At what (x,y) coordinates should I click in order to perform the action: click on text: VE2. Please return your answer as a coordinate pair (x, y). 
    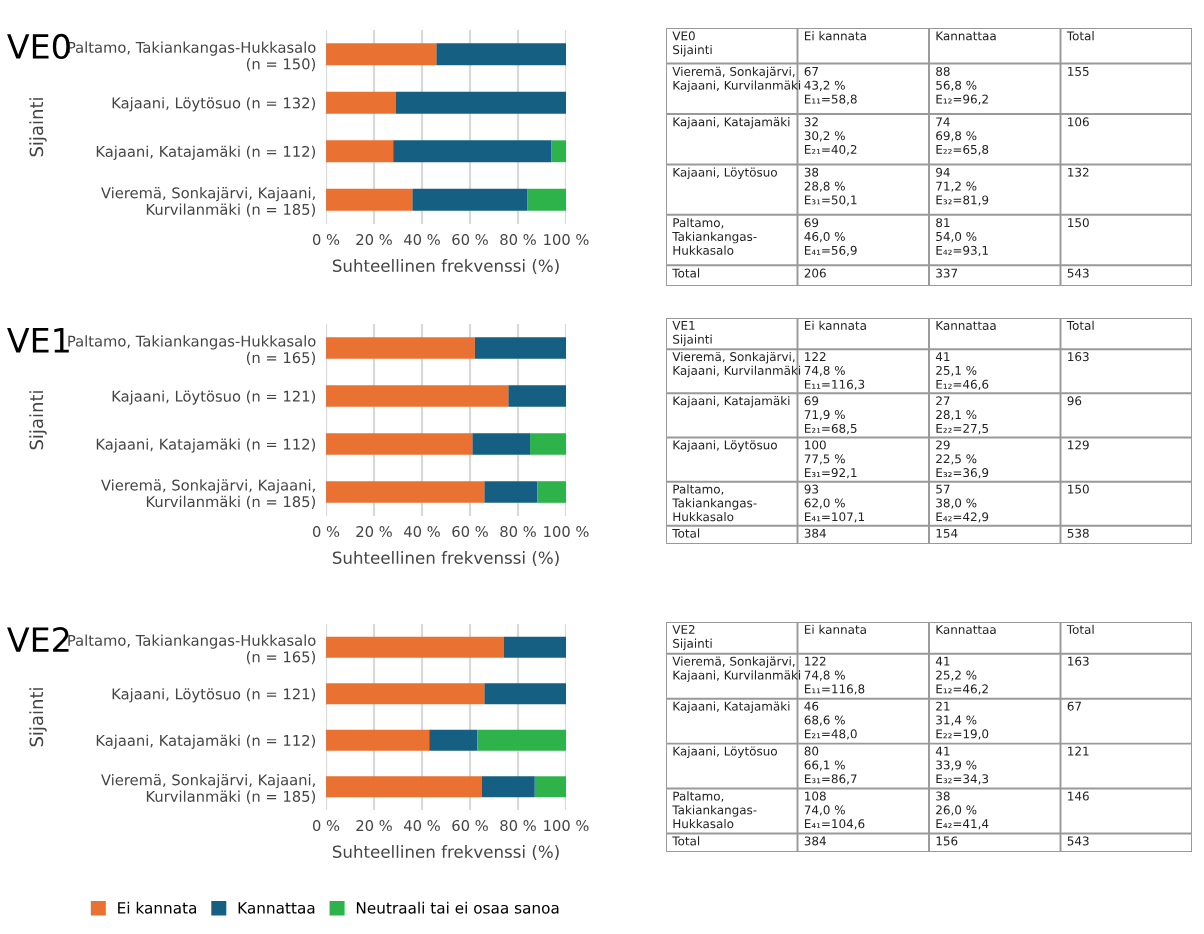
    Looking at the image, I should click on (38, 639).